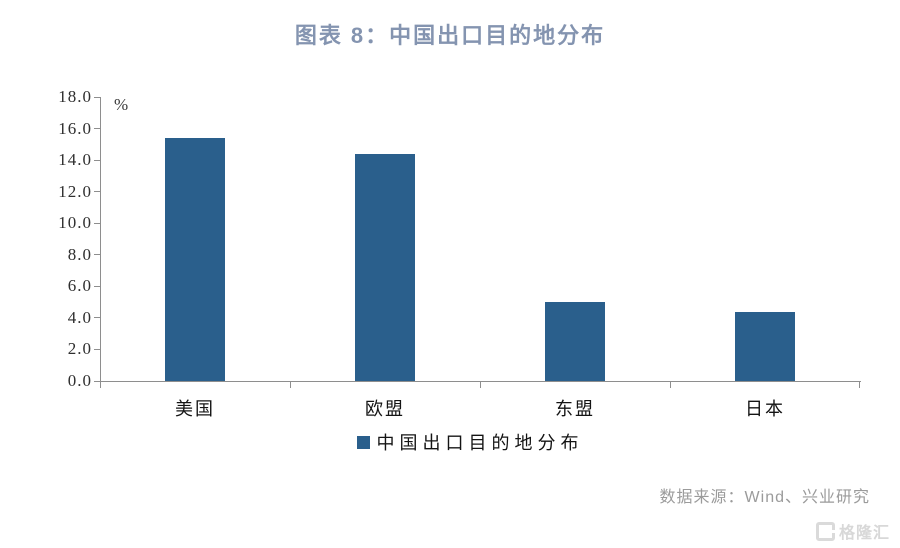 The image size is (900, 548). I want to click on y-axis-line, so click(100, 239).